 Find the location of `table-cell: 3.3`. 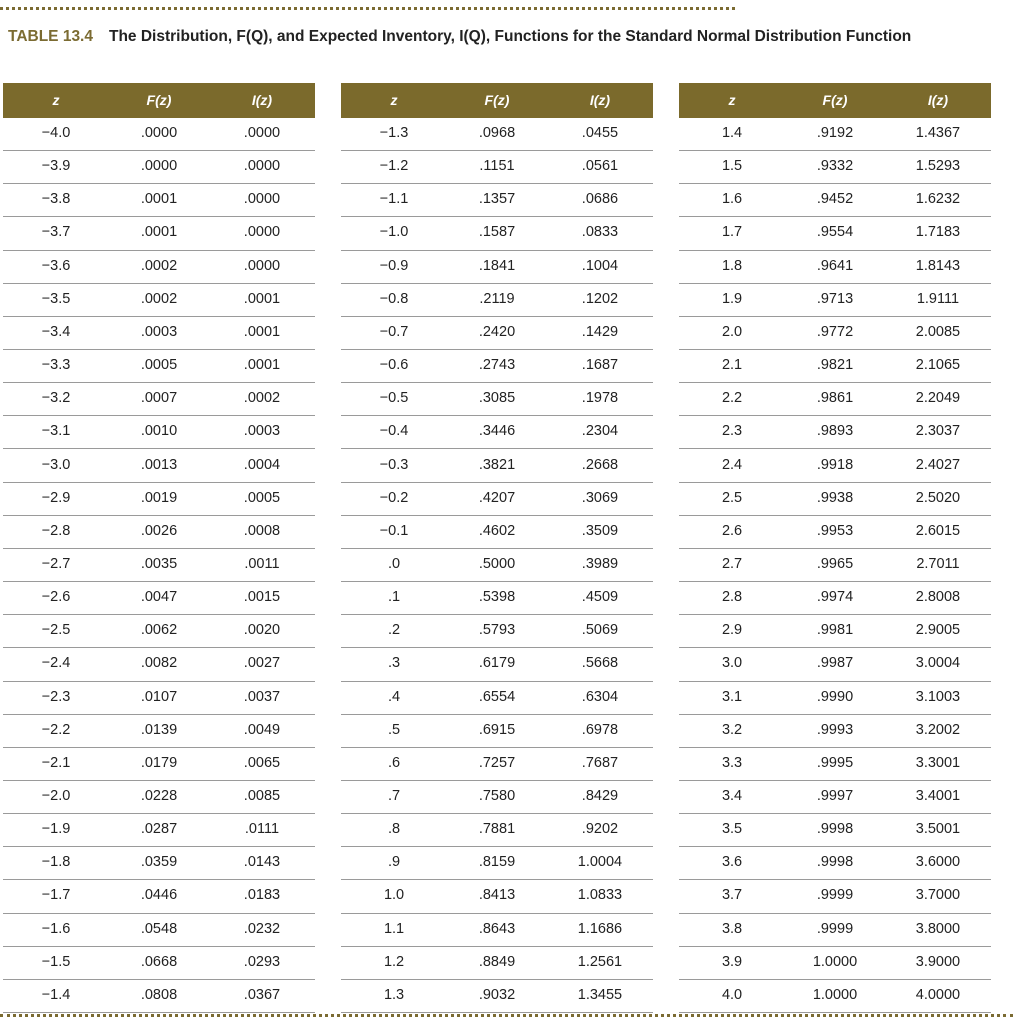

table-cell: 3.3 is located at coordinates (732, 762).